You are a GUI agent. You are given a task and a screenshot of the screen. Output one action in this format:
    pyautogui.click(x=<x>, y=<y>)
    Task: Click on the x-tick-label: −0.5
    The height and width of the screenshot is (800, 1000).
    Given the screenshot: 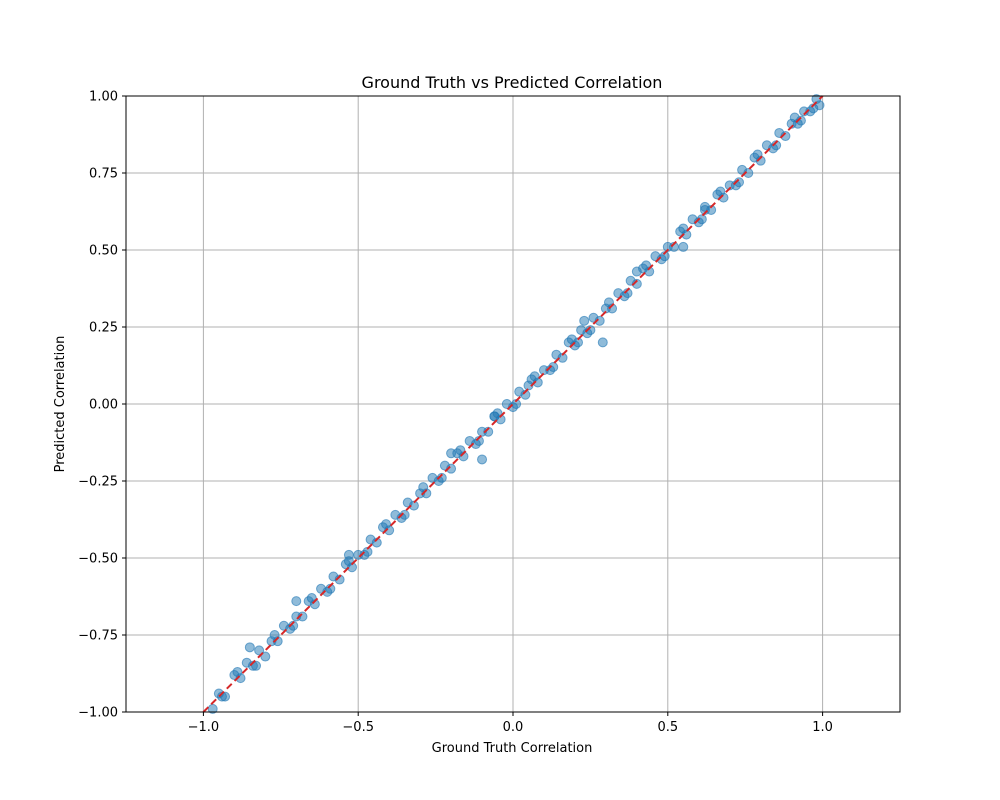 What is the action you would take?
    pyautogui.click(x=358, y=727)
    